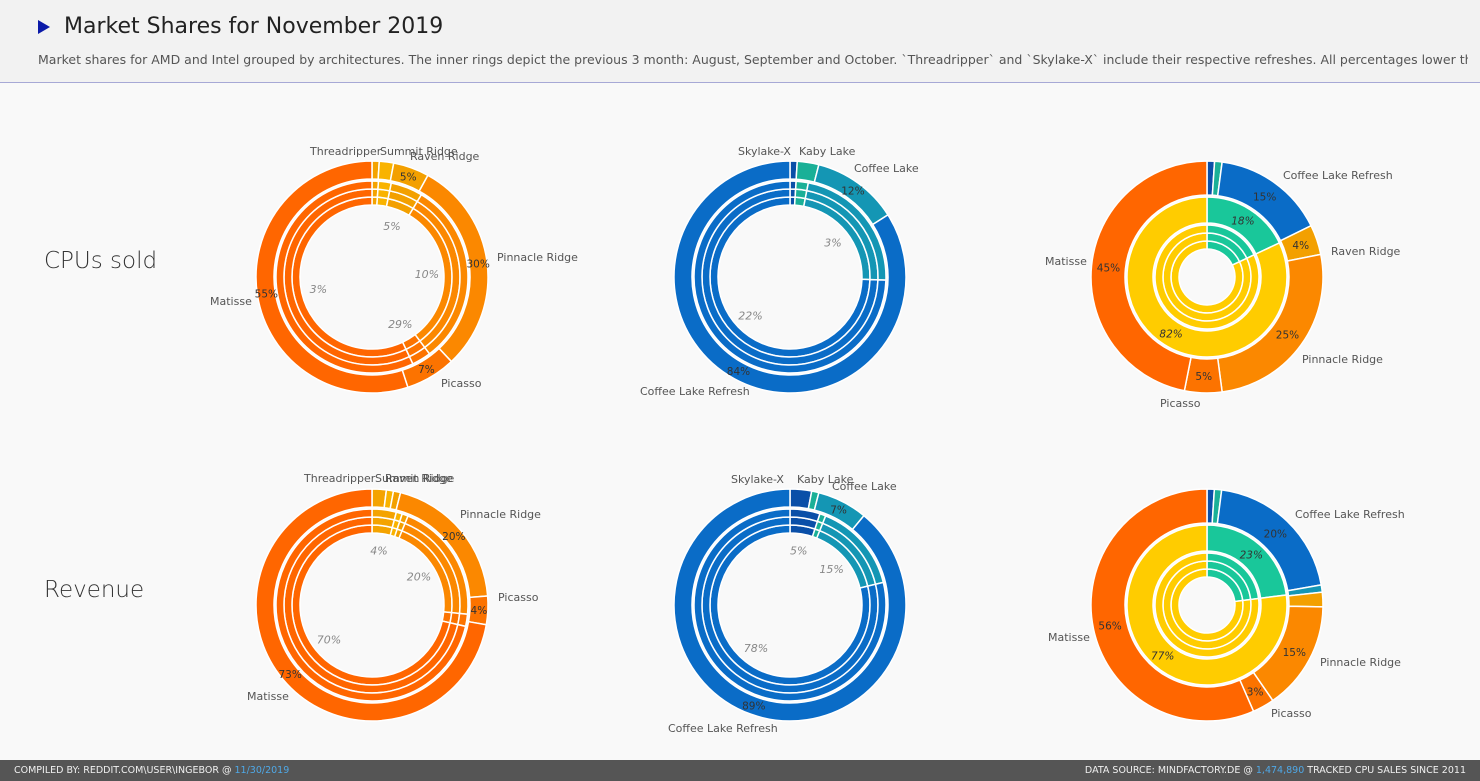  What do you see at coordinates (378, 550) in the screenshot?
I see `amd-revenue-inner-label: 4%` at bounding box center [378, 550].